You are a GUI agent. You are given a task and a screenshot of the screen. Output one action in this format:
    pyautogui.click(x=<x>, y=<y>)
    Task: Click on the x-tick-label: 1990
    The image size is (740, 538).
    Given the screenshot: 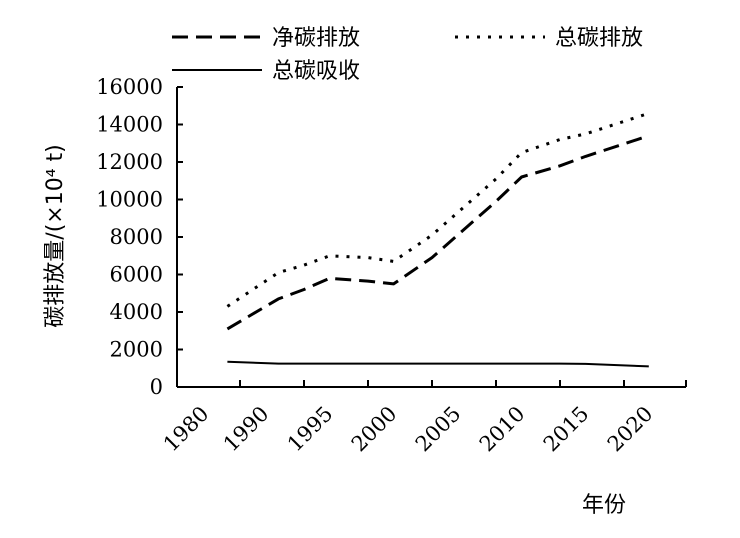 What is the action you would take?
    pyautogui.click(x=246, y=429)
    